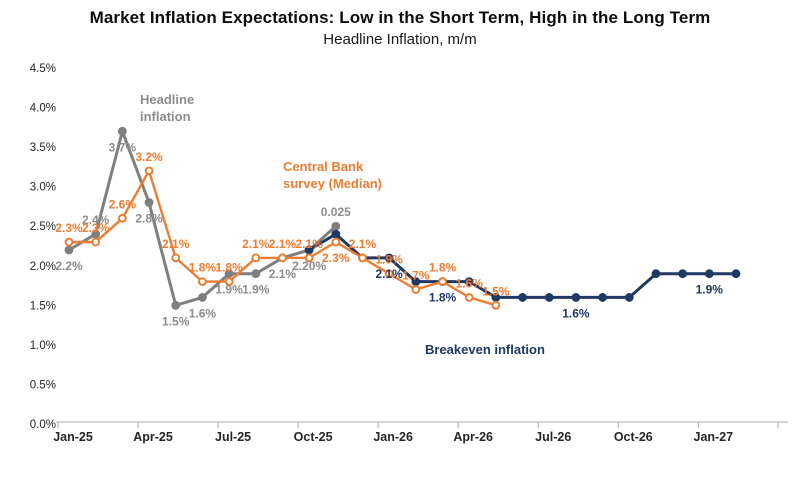 Image resolution: width=800 pixels, height=483 pixels. Describe the element at coordinates (43, 148) in the screenshot. I see `y-tick-label: 3.5%` at that location.